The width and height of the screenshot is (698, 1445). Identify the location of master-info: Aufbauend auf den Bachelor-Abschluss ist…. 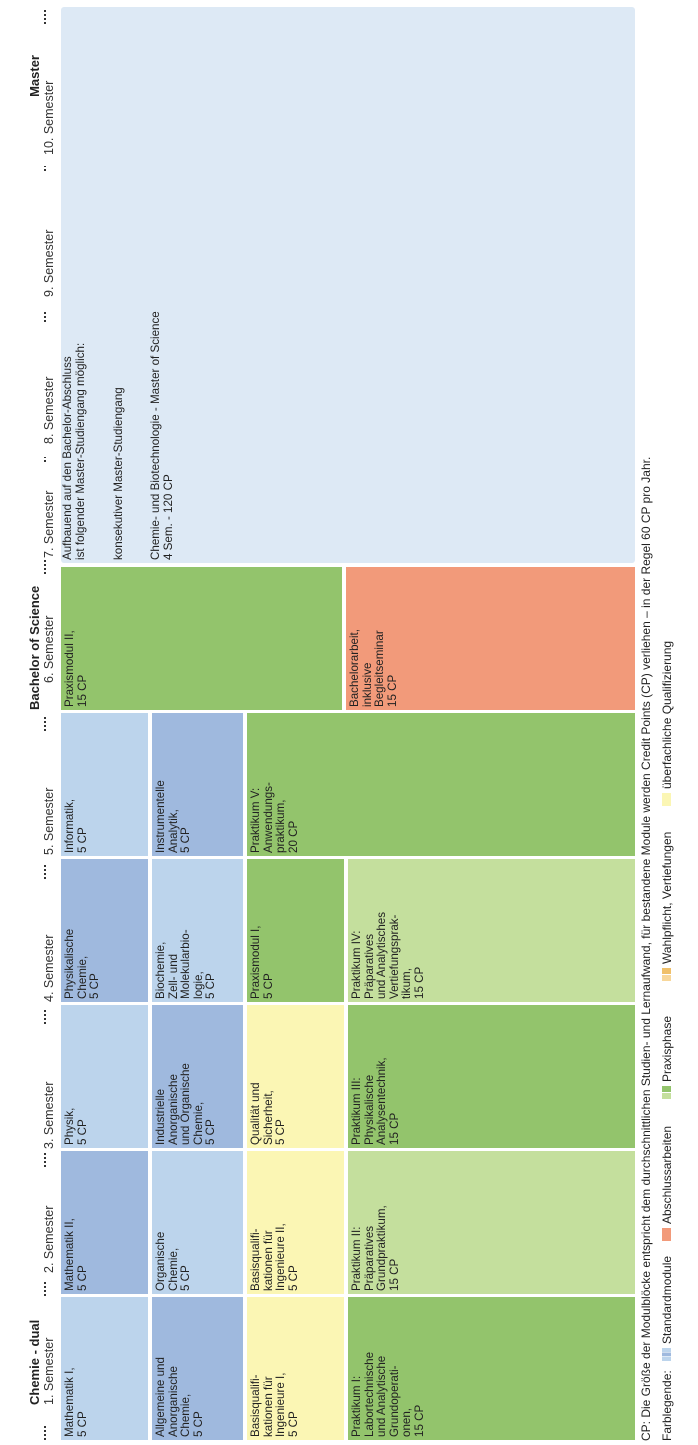
(118, 435).